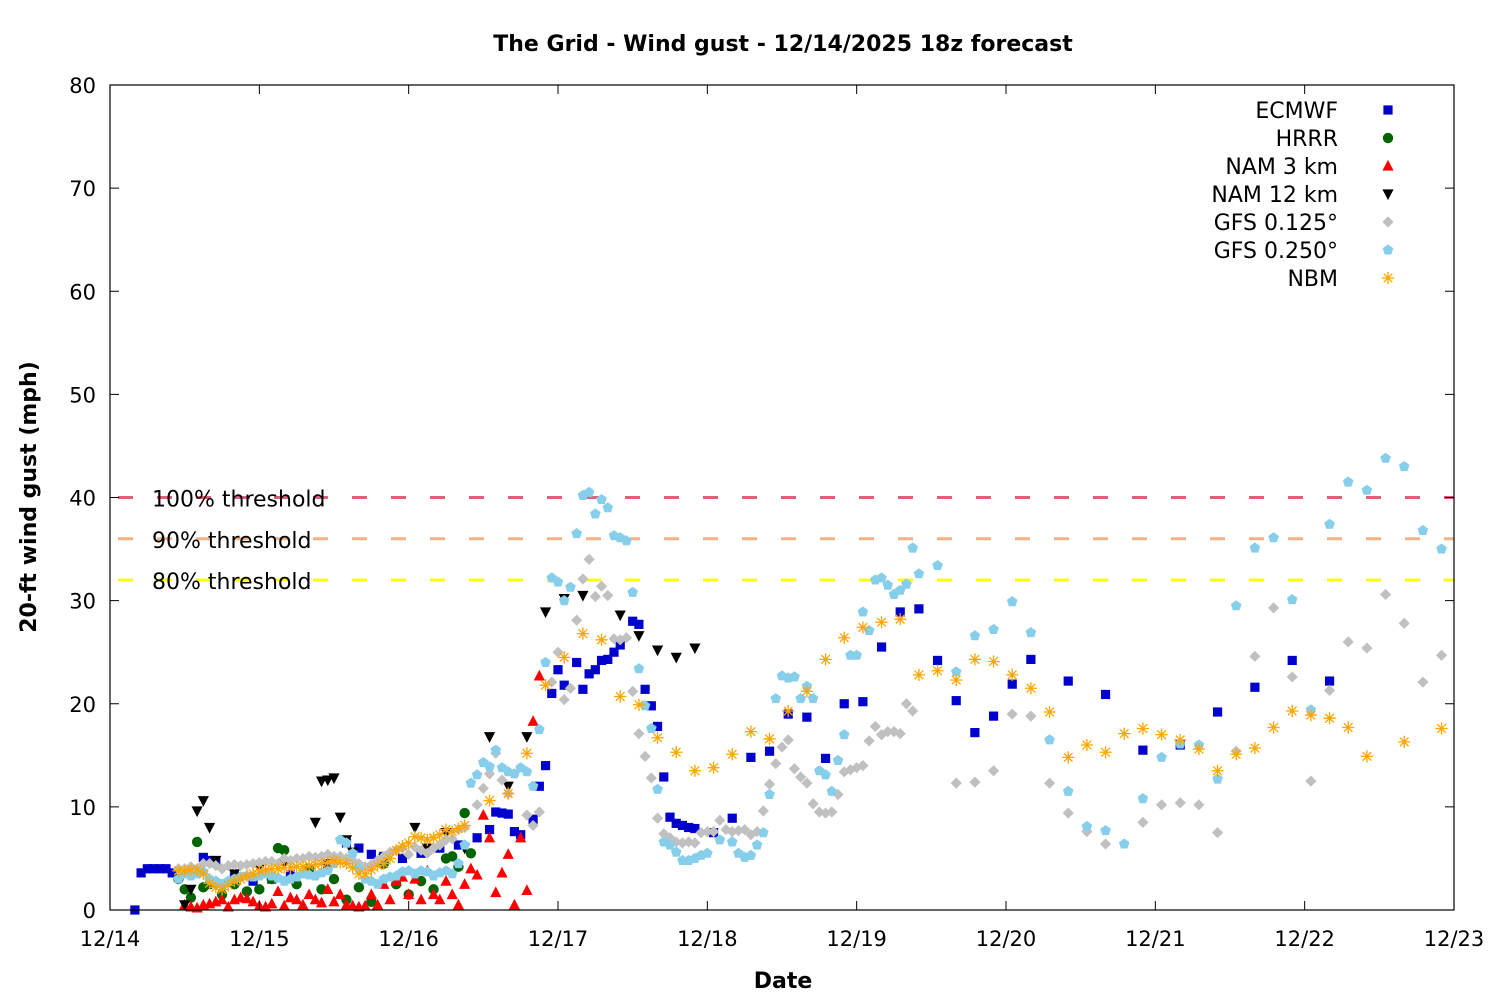 The image size is (1500, 1000). Describe the element at coordinates (110, 939) in the screenshot. I see `x-tick-label: 12/14` at that location.